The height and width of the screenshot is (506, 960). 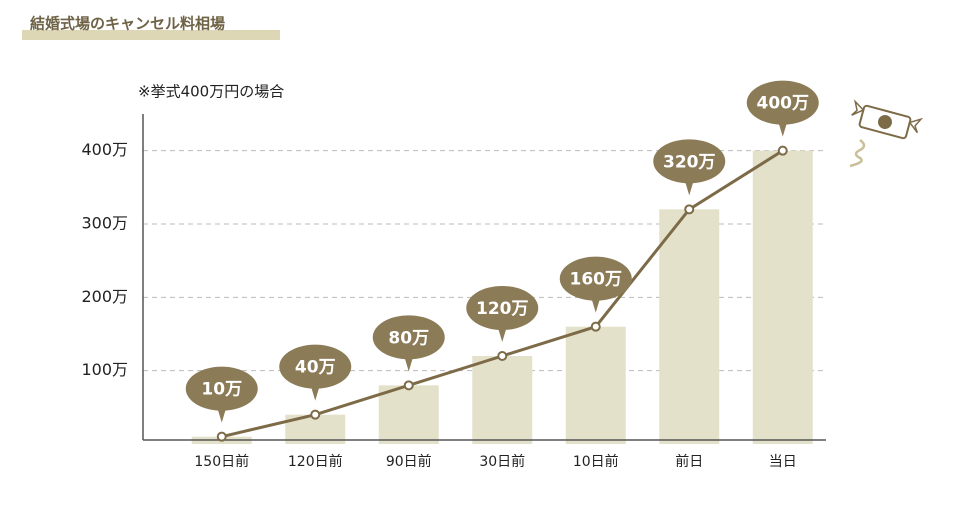 I want to click on value-label: 120万, so click(x=502, y=309).